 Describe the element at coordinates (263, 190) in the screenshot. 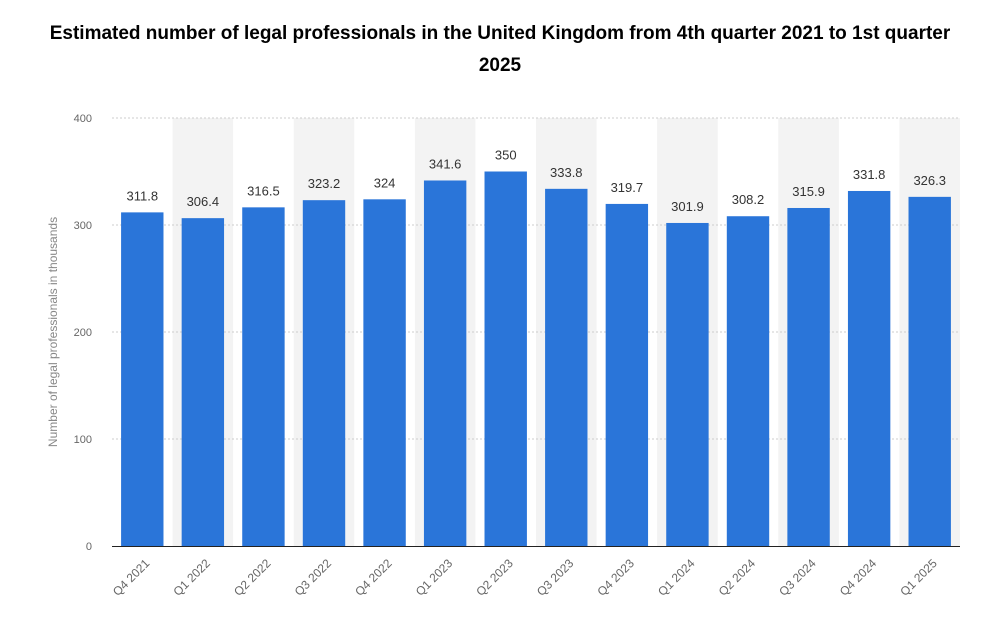

I see `data-label: 316.5` at that location.